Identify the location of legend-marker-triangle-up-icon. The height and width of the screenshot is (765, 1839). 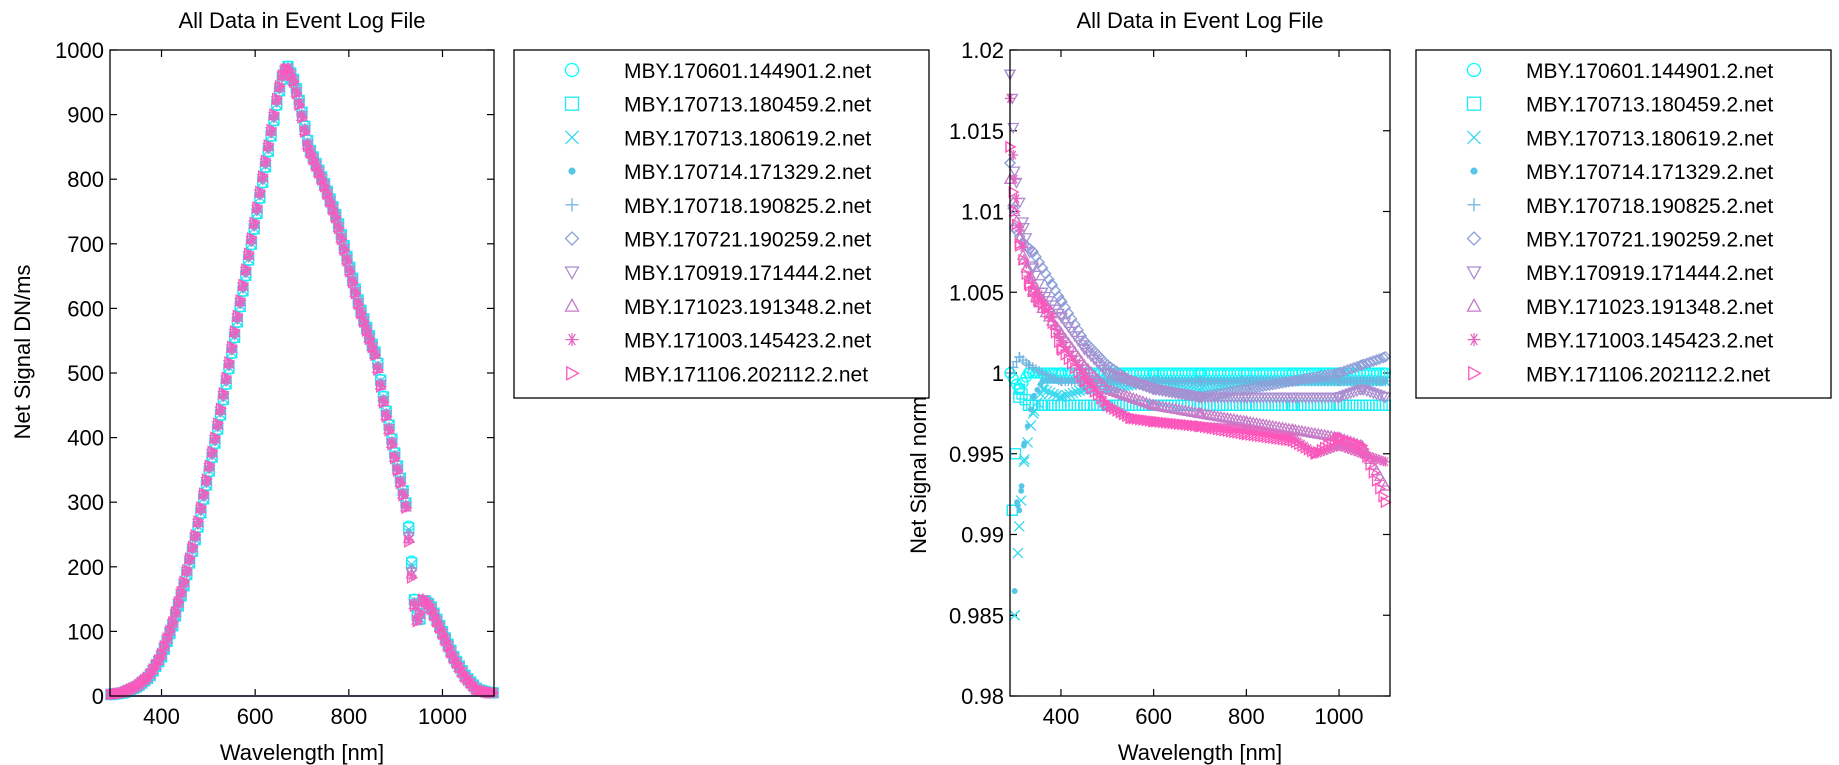
(572, 305).